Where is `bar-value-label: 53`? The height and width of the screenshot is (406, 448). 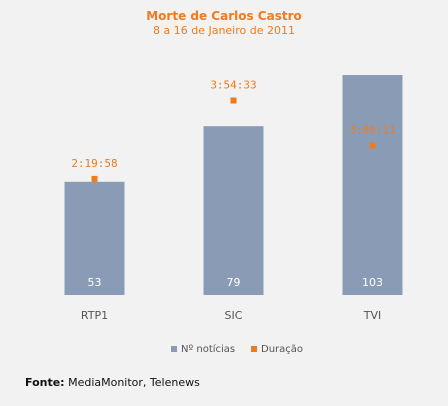 bar-value-label: 53 is located at coordinates (95, 282).